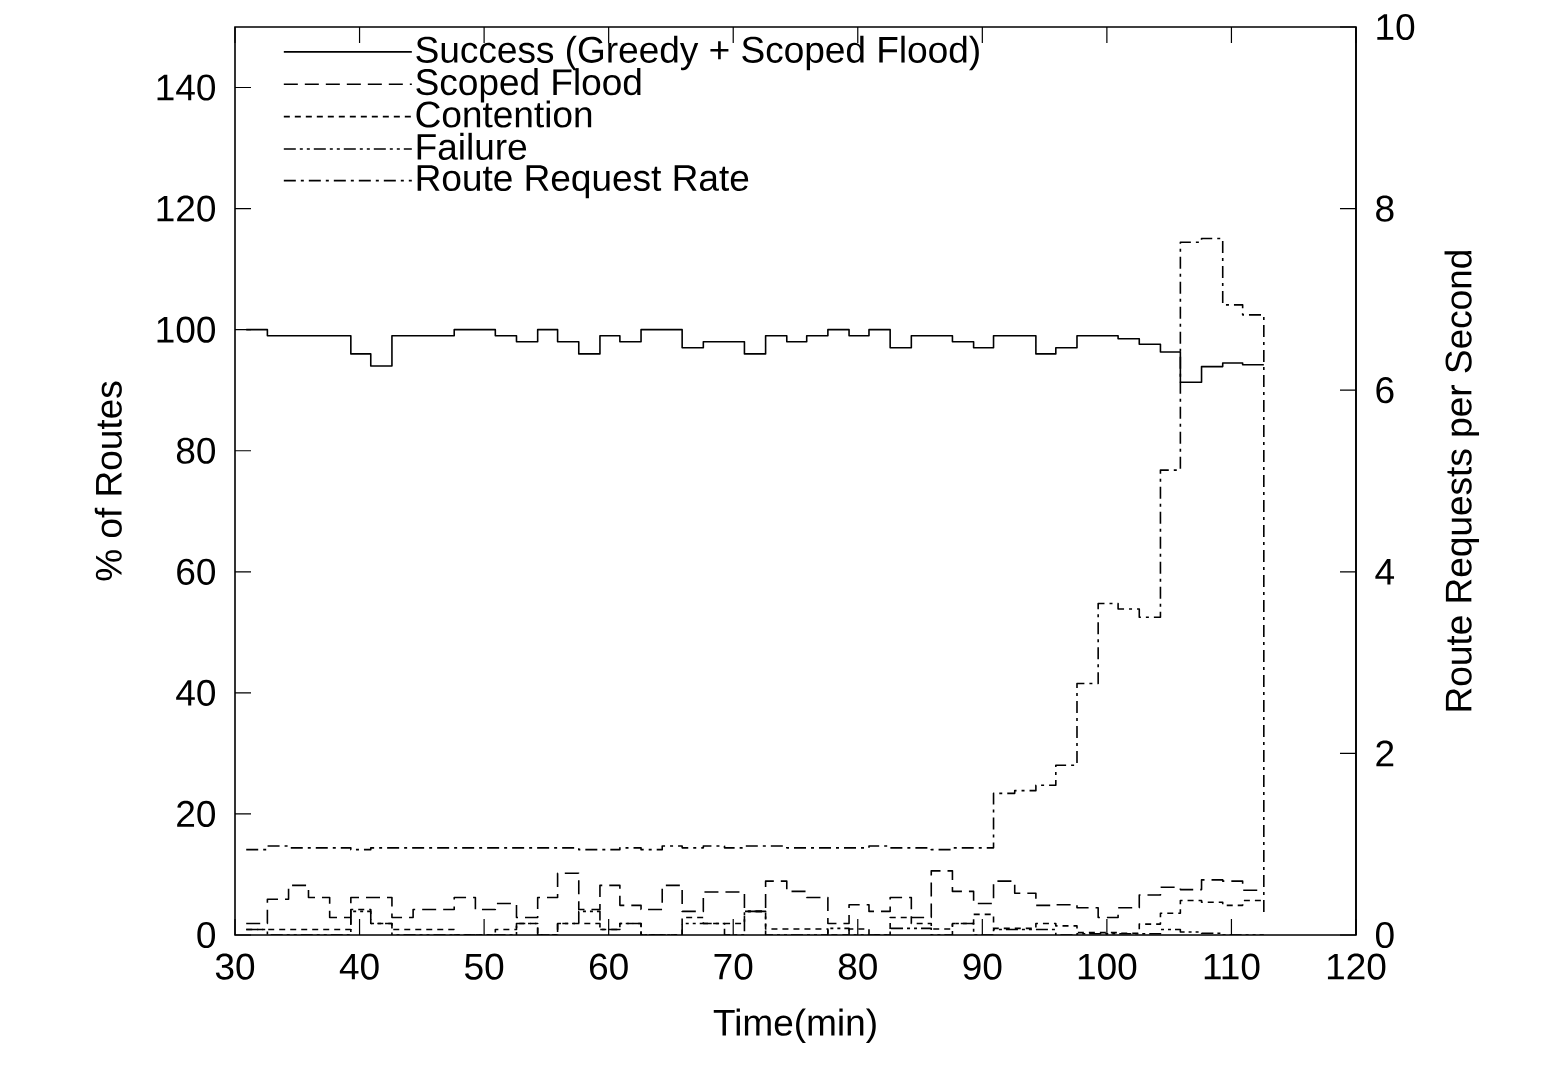 The height and width of the screenshot is (1082, 1556). What do you see at coordinates (982, 966) in the screenshot?
I see `x-tick-label: 90` at bounding box center [982, 966].